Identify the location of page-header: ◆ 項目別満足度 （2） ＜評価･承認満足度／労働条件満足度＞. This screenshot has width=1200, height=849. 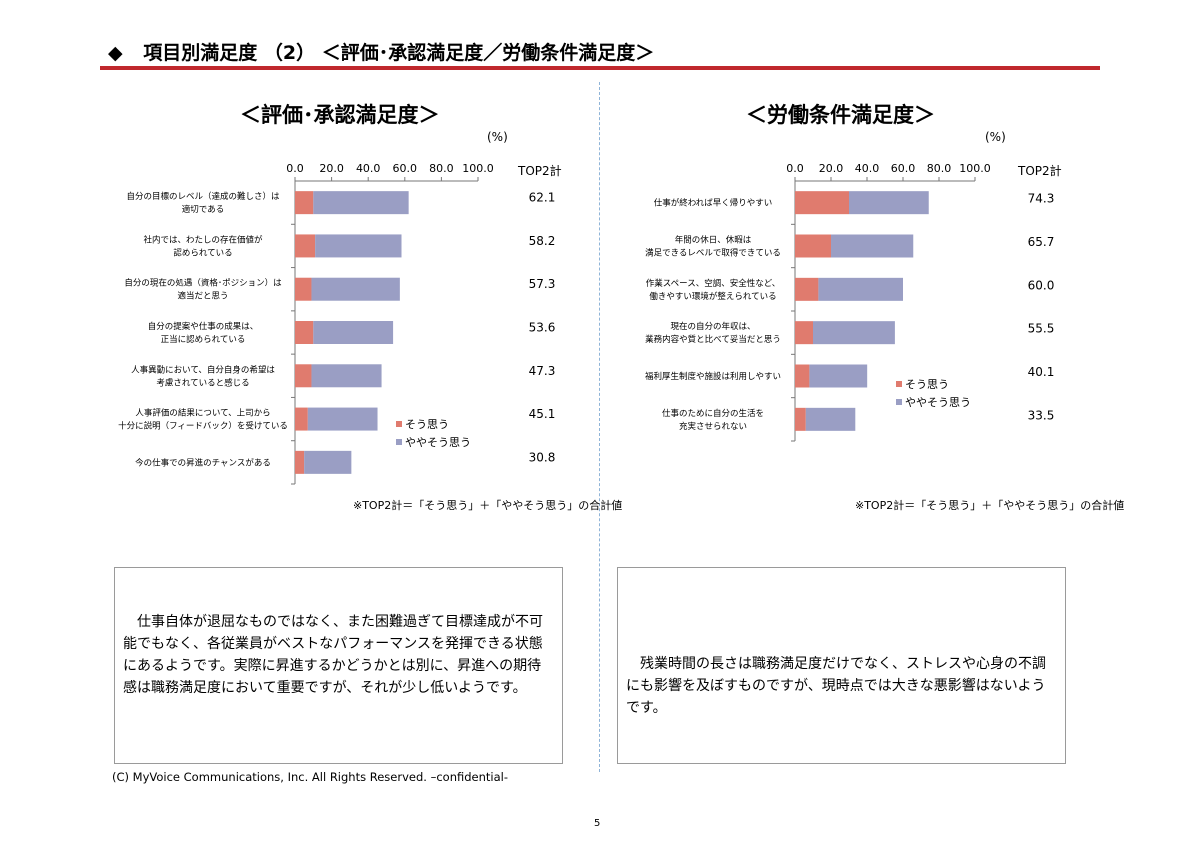
(381, 51).